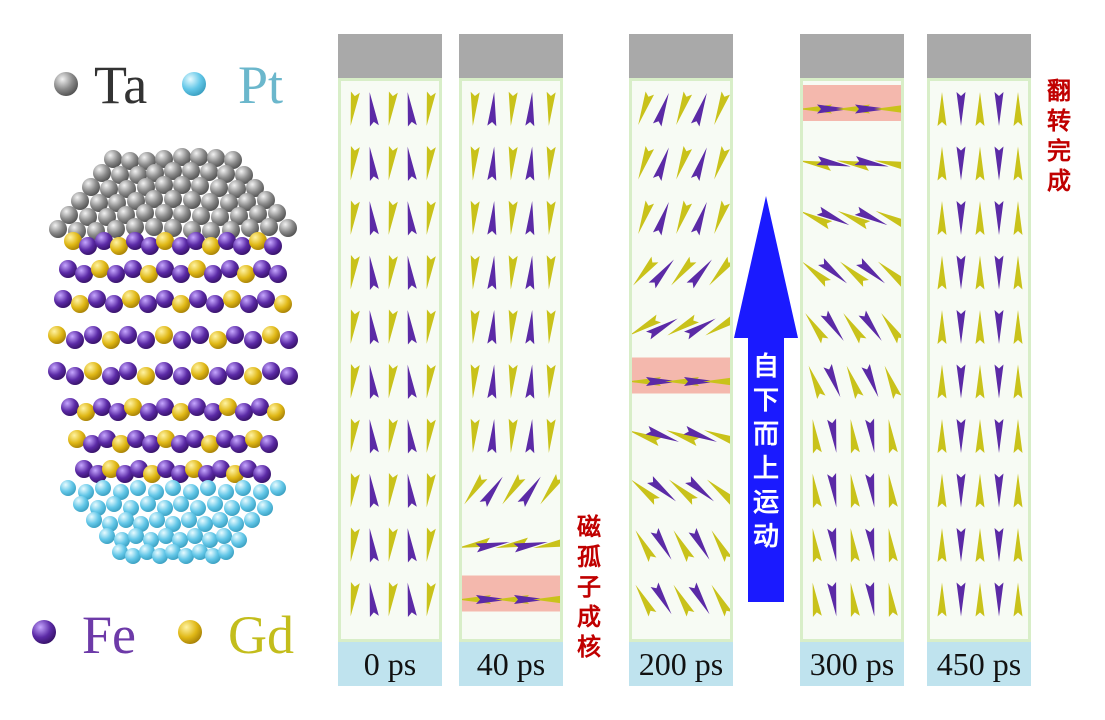 The width and height of the screenshot is (1105, 720). I want to click on spin-stack, so click(512, 360).